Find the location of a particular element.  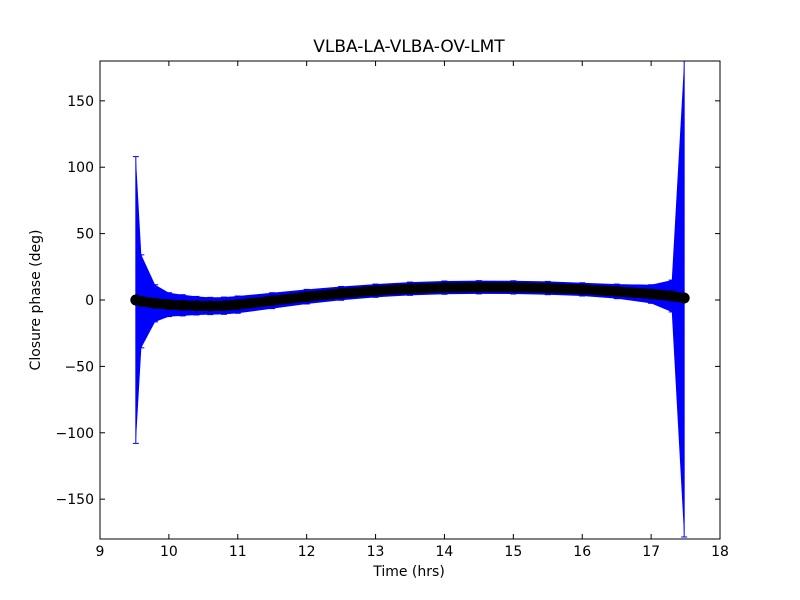

x-tick-label: 18 is located at coordinates (720, 552).